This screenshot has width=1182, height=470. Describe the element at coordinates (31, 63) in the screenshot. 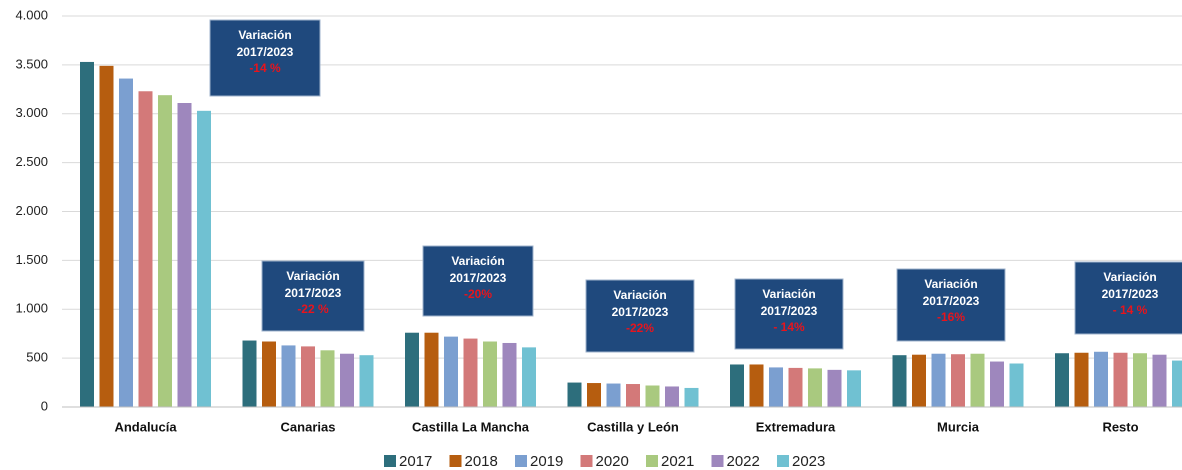

I see `y-tick-label: 3.500` at that location.